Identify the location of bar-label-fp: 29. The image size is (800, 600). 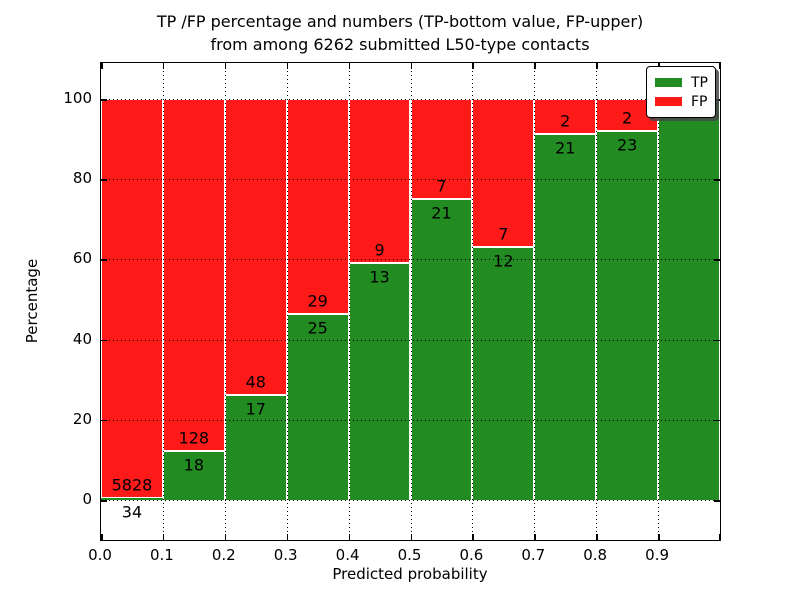
(317, 301).